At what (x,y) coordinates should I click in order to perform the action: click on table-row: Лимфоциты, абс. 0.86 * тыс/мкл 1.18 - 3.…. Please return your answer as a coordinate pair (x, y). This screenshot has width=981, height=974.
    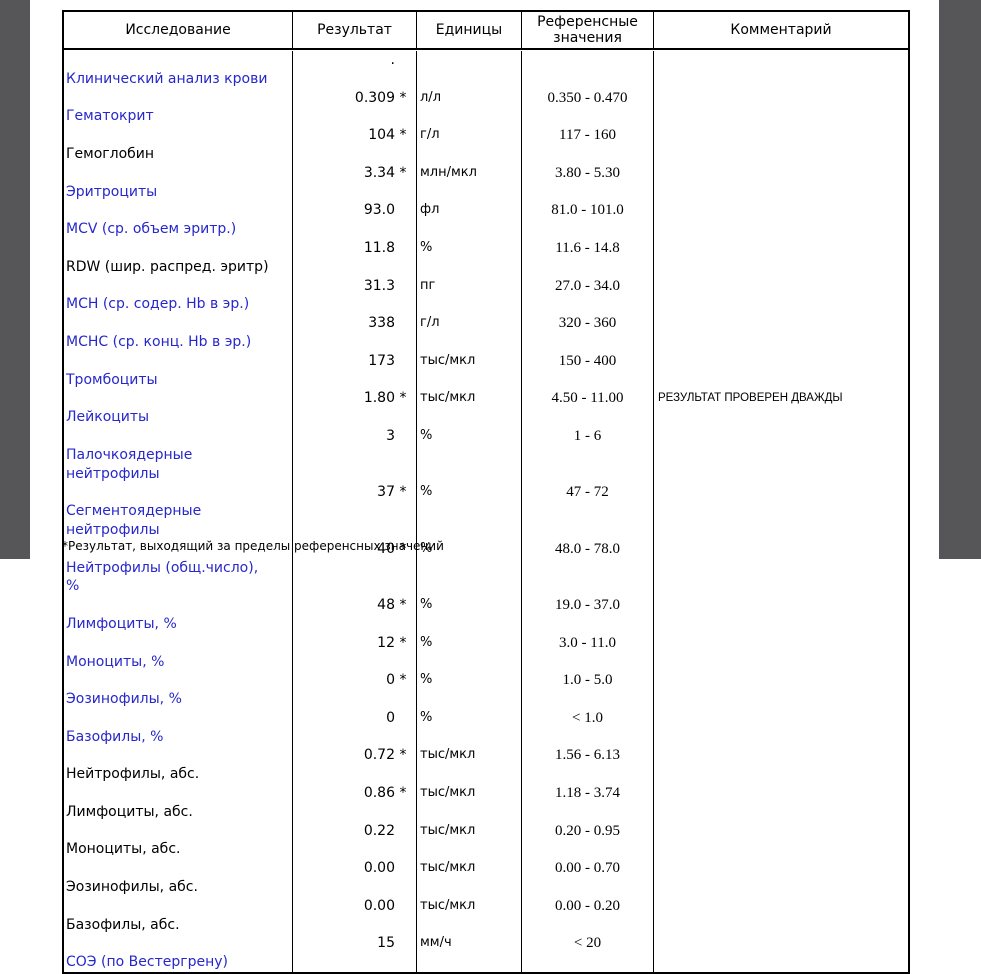
    Looking at the image, I should click on (486, 803).